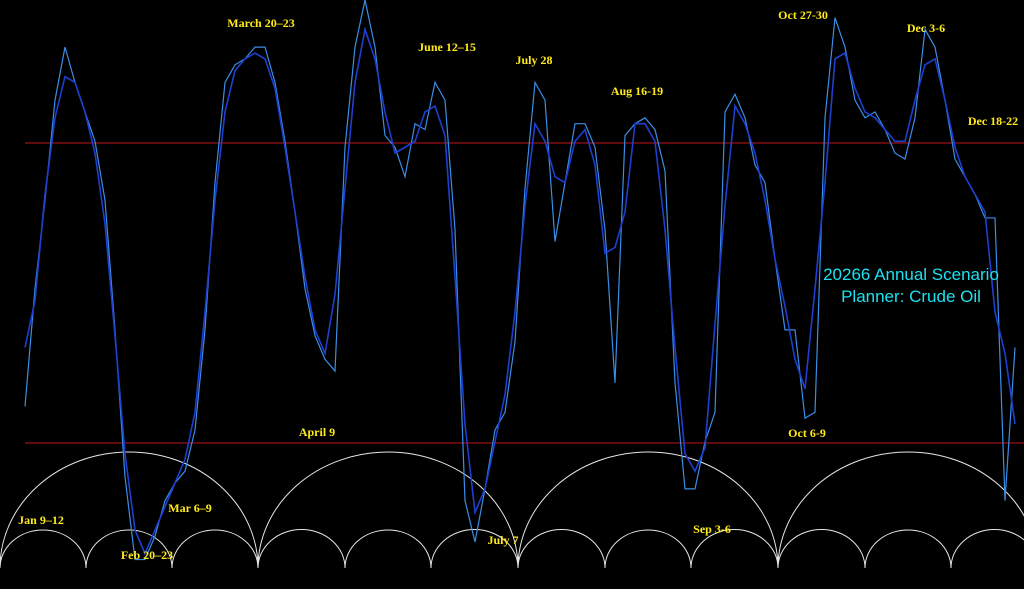 Image resolution: width=1024 pixels, height=589 pixels. I want to click on annotation: Aug 16-19, so click(637, 91).